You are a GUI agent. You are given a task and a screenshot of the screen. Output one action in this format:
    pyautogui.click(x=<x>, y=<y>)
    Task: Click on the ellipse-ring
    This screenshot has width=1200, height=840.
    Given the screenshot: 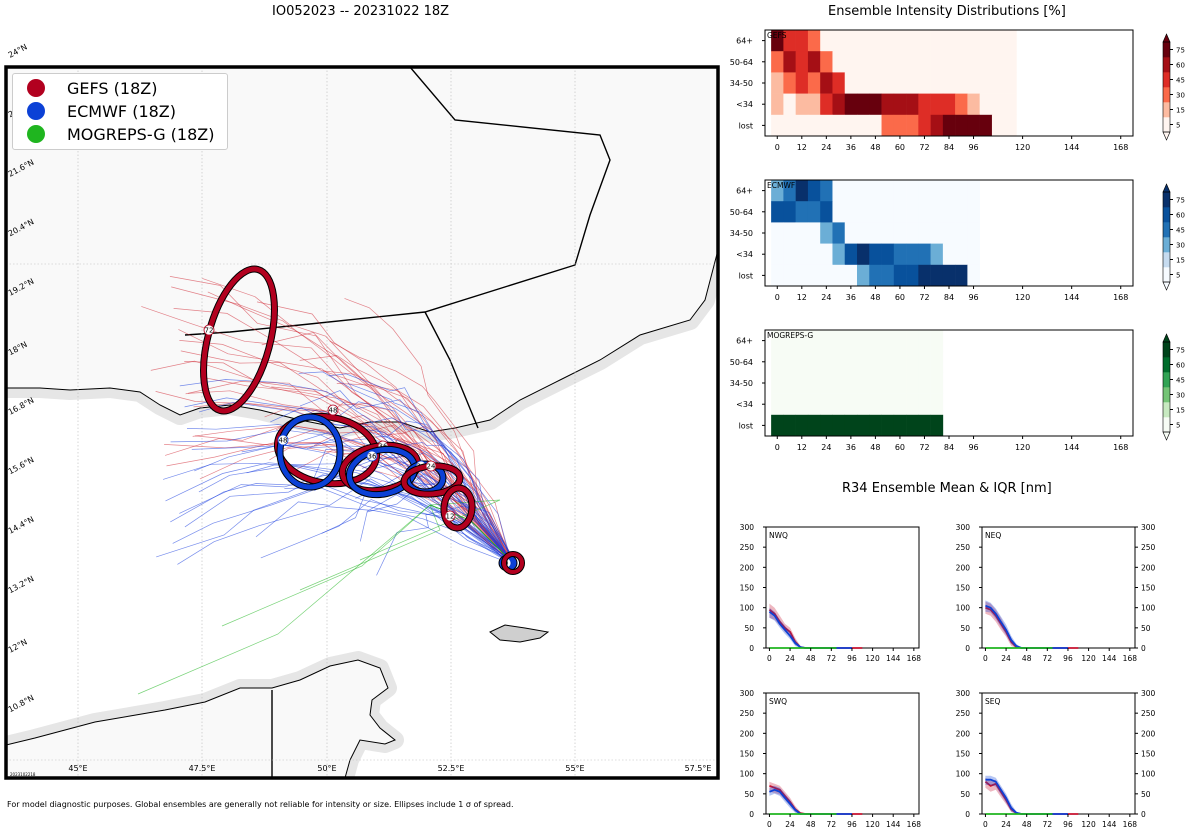 What is the action you would take?
    pyautogui.click(x=458, y=508)
    